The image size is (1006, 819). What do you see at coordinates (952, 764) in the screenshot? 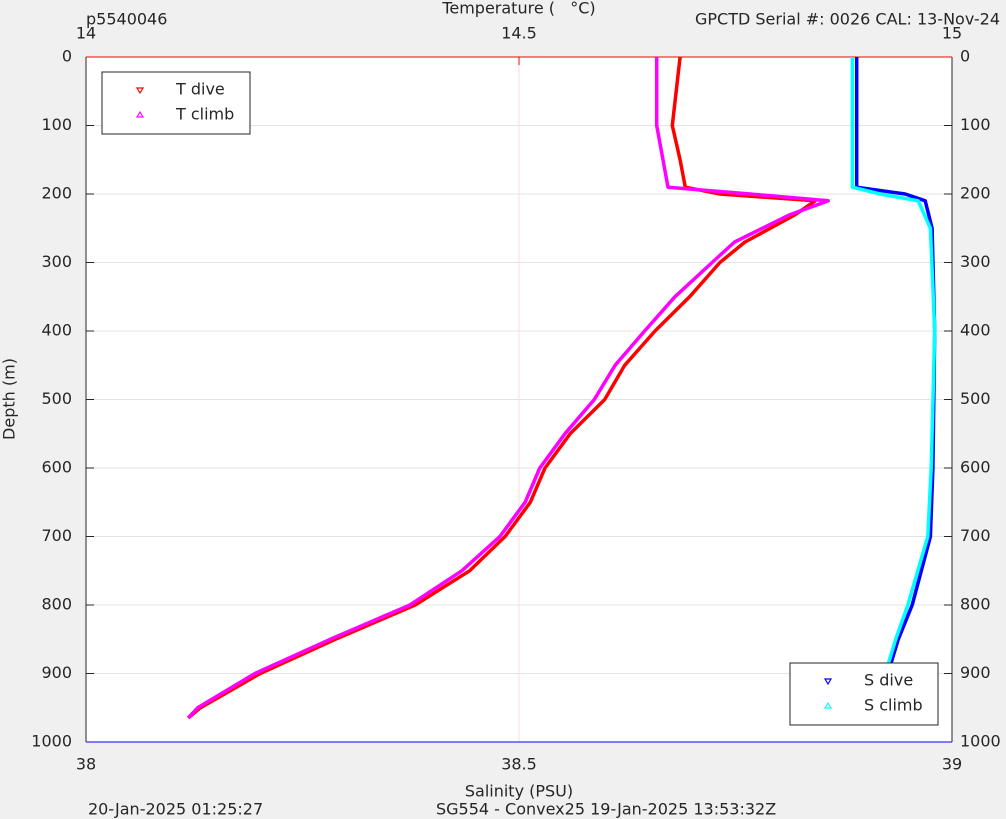
I see `x-tick-label: 39` at bounding box center [952, 764].